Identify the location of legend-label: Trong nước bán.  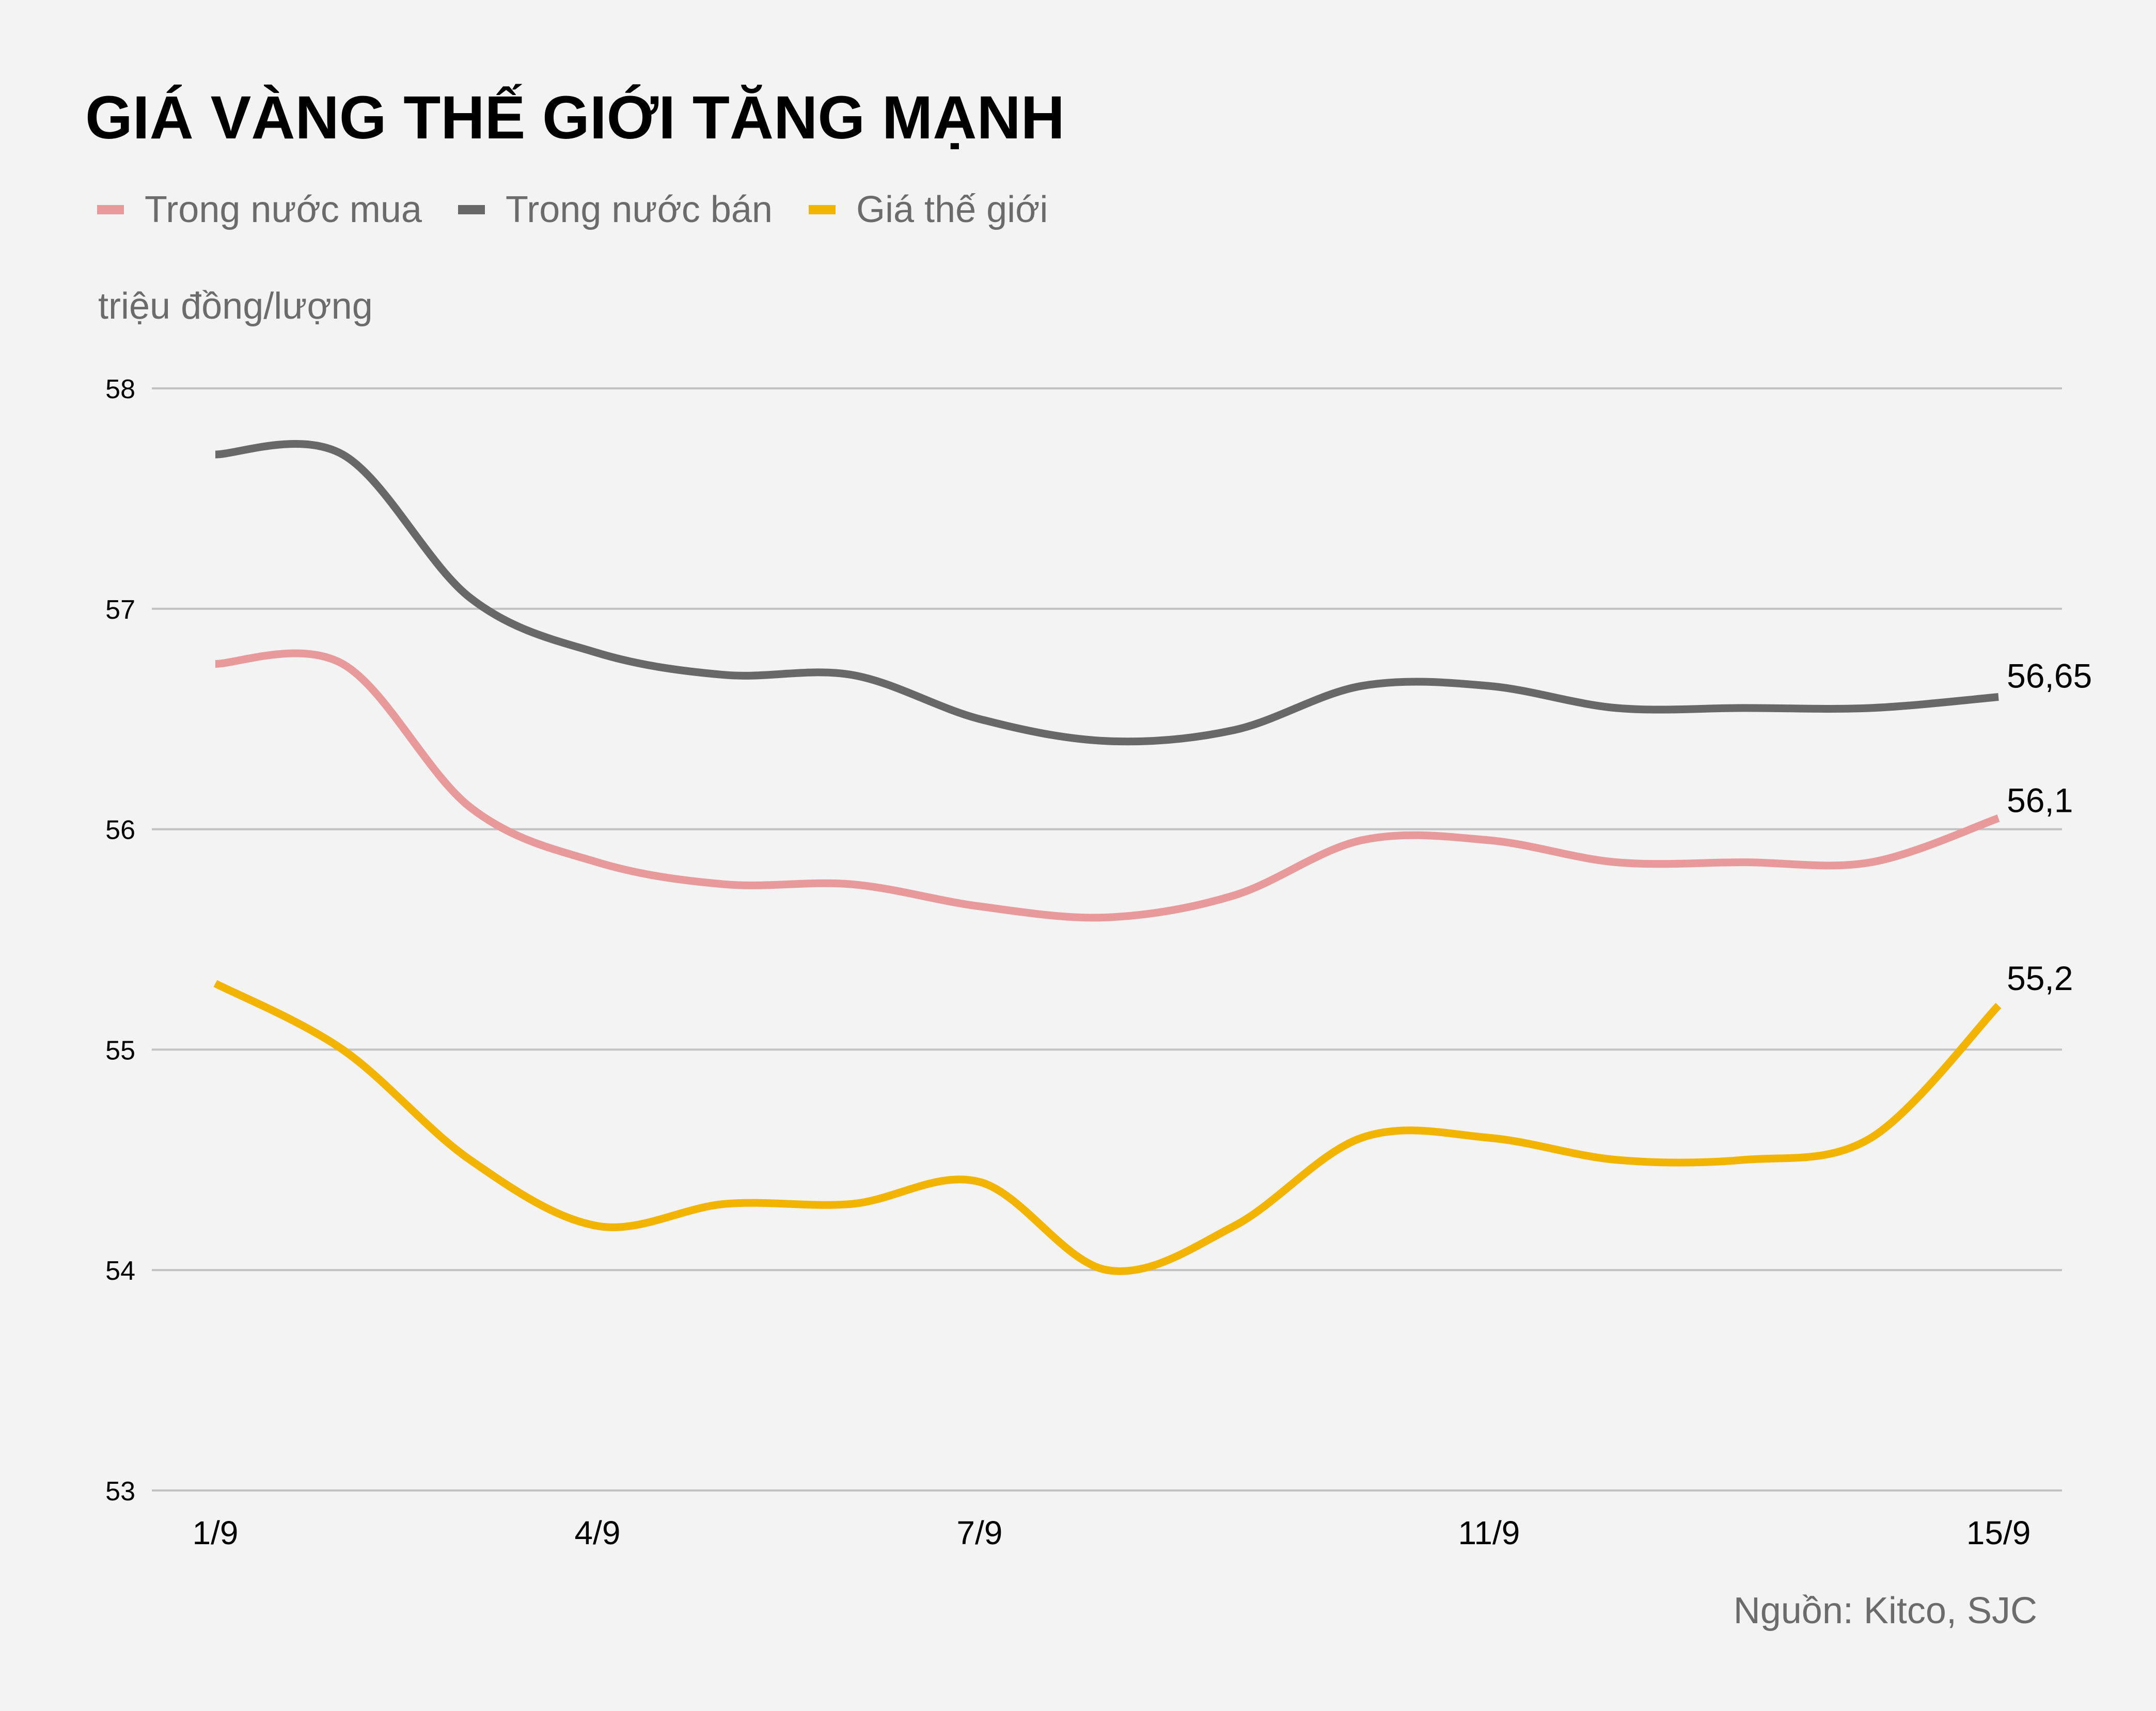
(639, 209).